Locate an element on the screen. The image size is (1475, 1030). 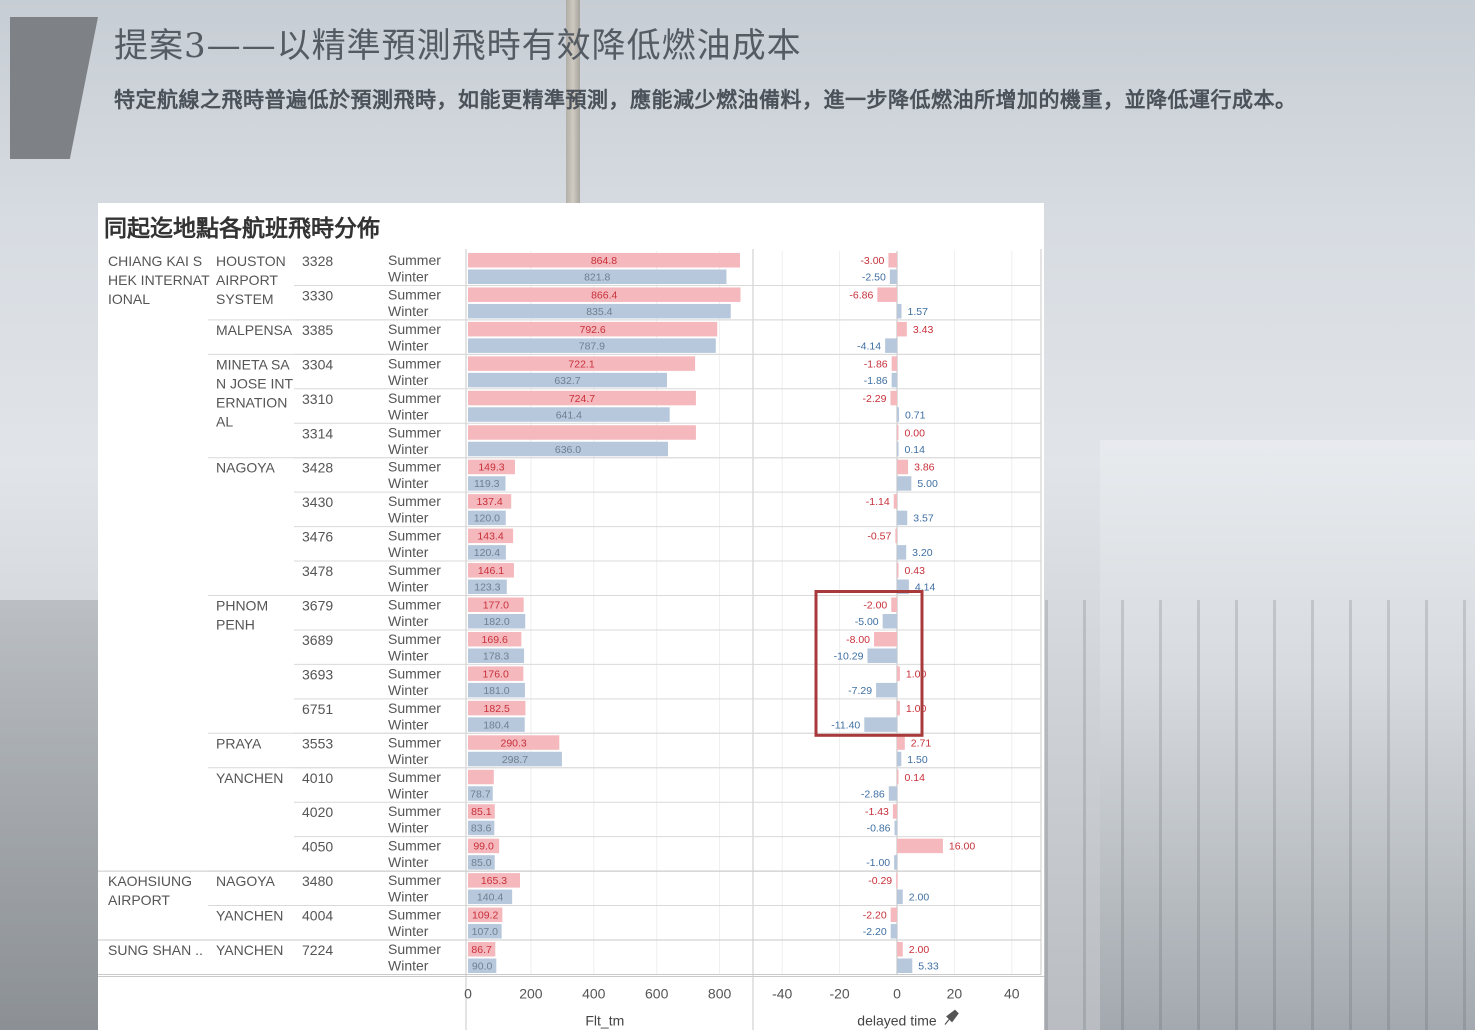
delay-value-label: -4.14 is located at coordinates (869, 346).